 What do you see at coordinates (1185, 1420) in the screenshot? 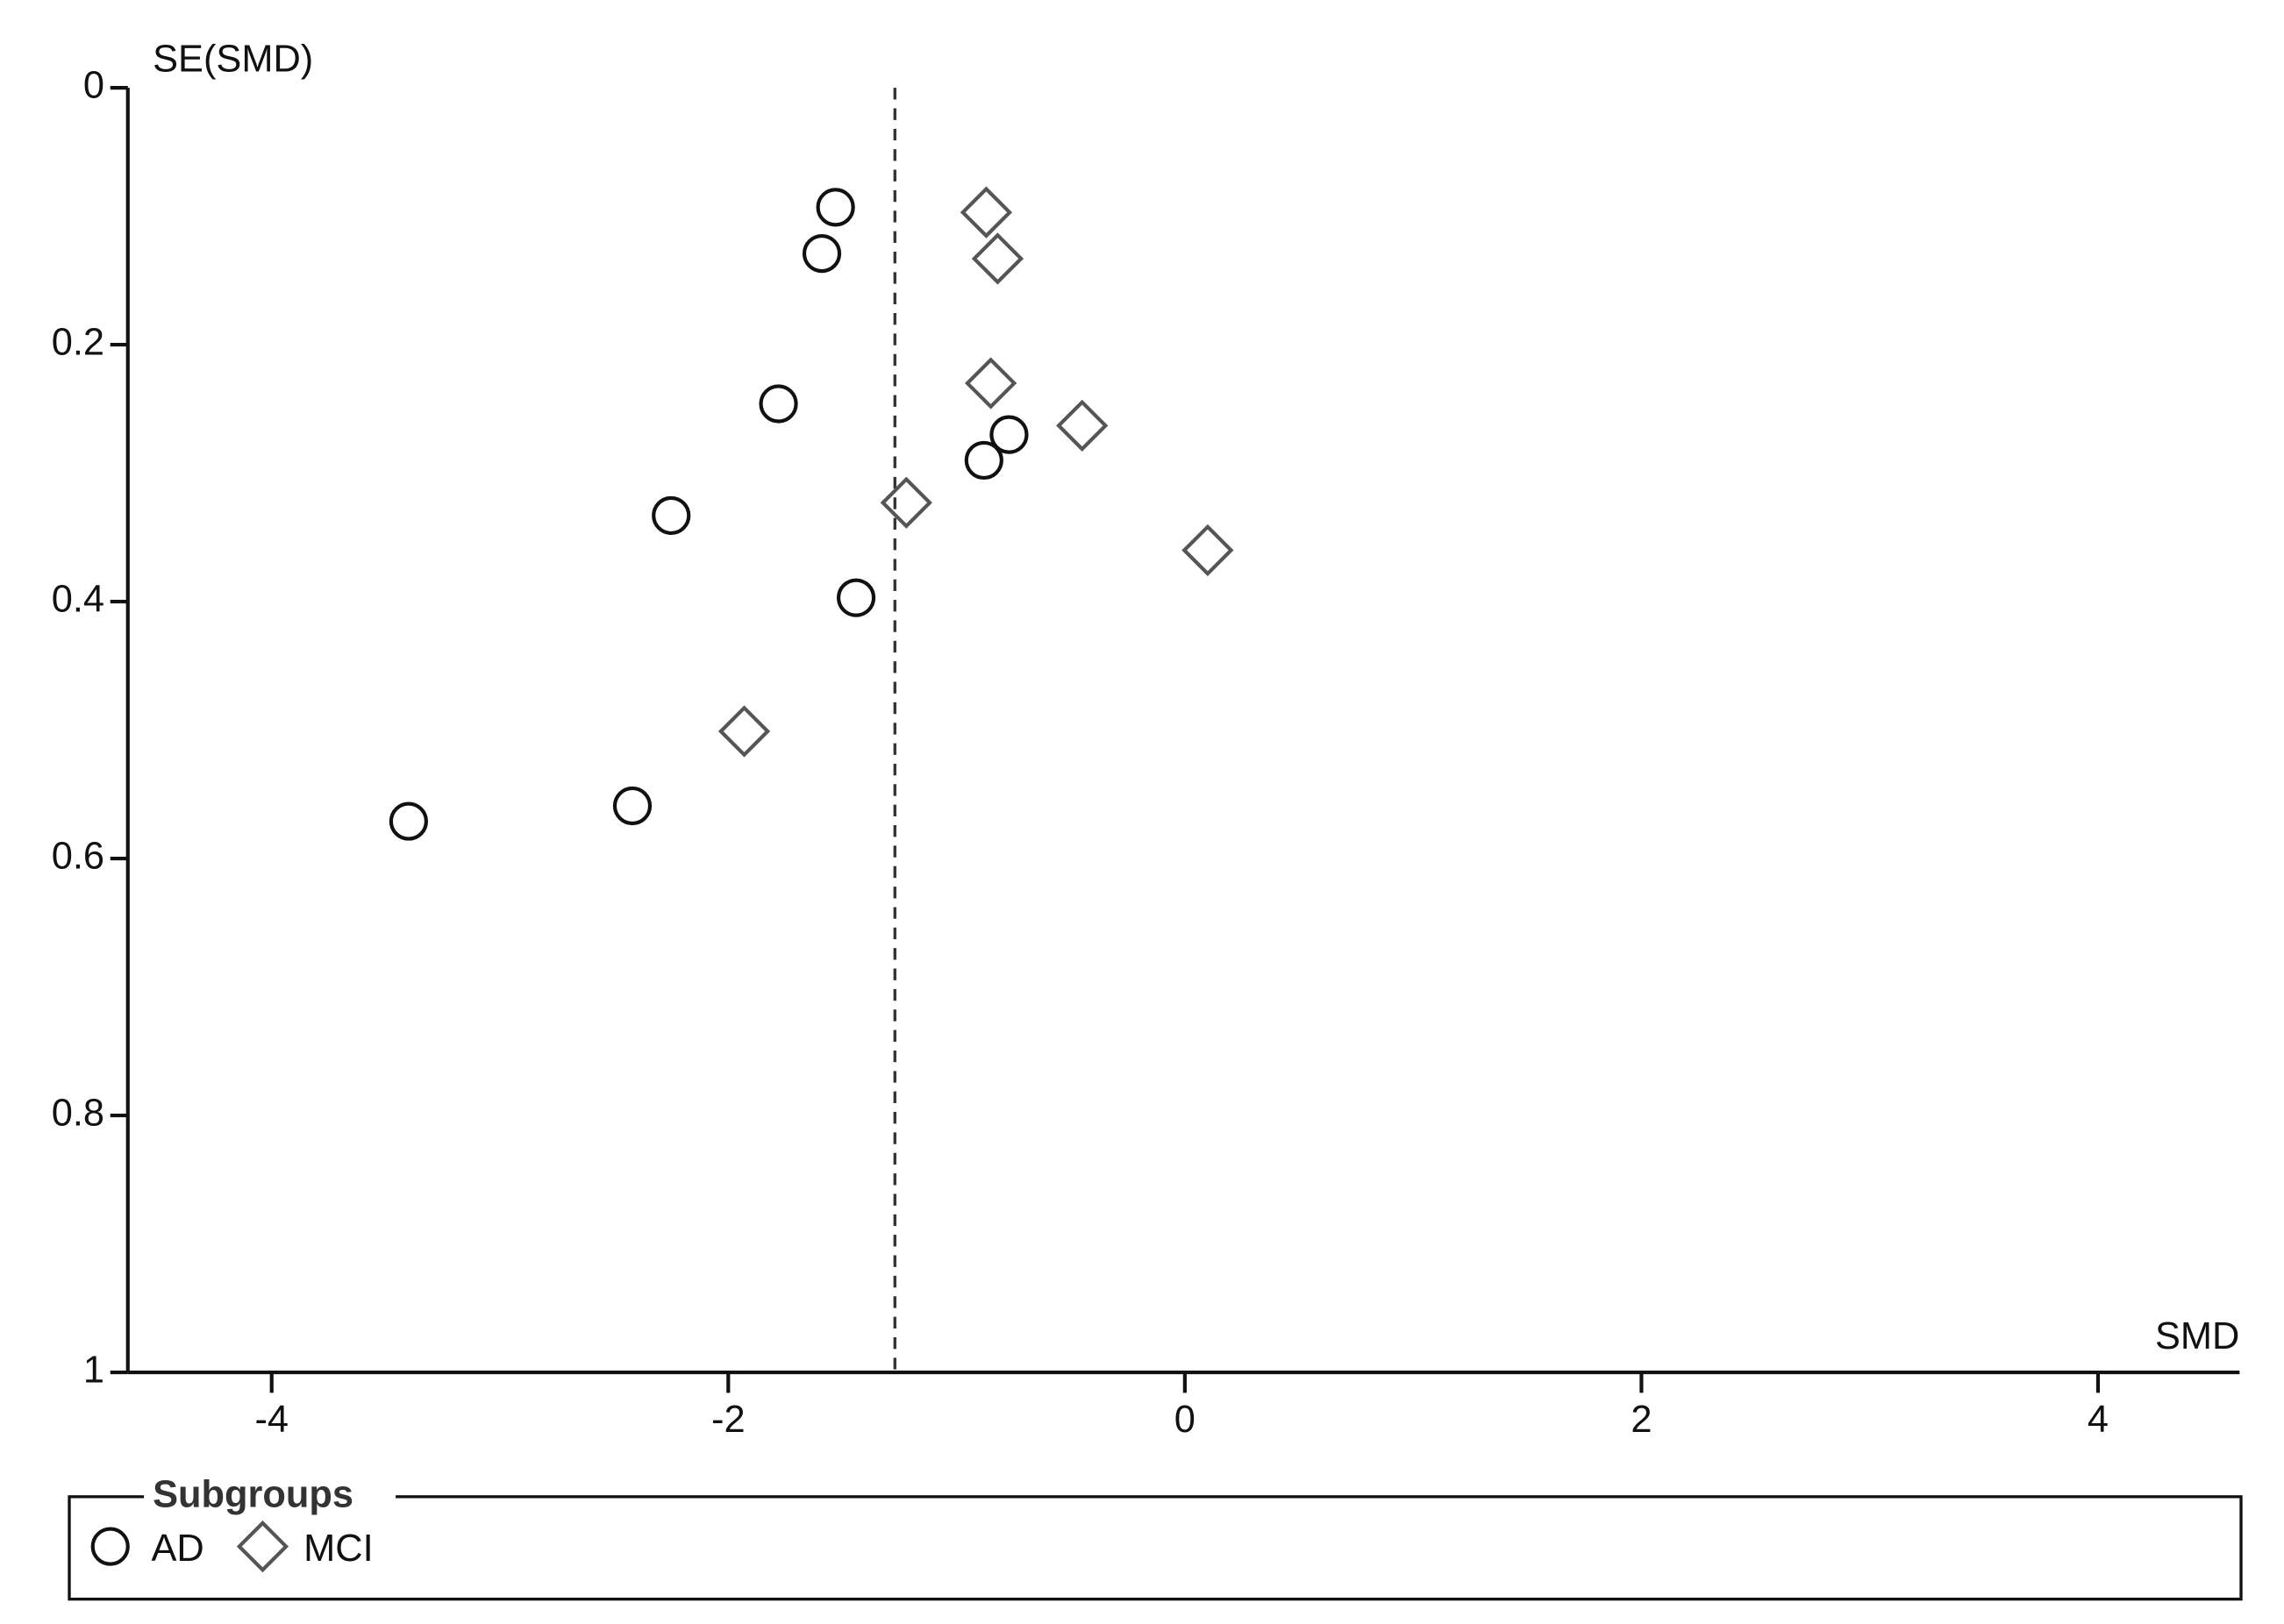
I see `x-tick-label: 0` at bounding box center [1185, 1420].